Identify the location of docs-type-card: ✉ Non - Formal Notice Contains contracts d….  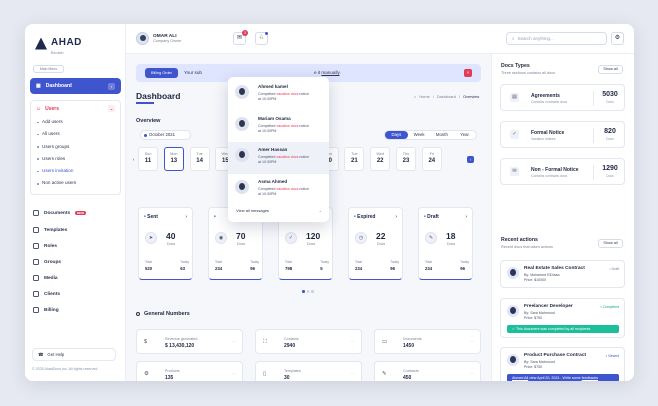
(562, 171).